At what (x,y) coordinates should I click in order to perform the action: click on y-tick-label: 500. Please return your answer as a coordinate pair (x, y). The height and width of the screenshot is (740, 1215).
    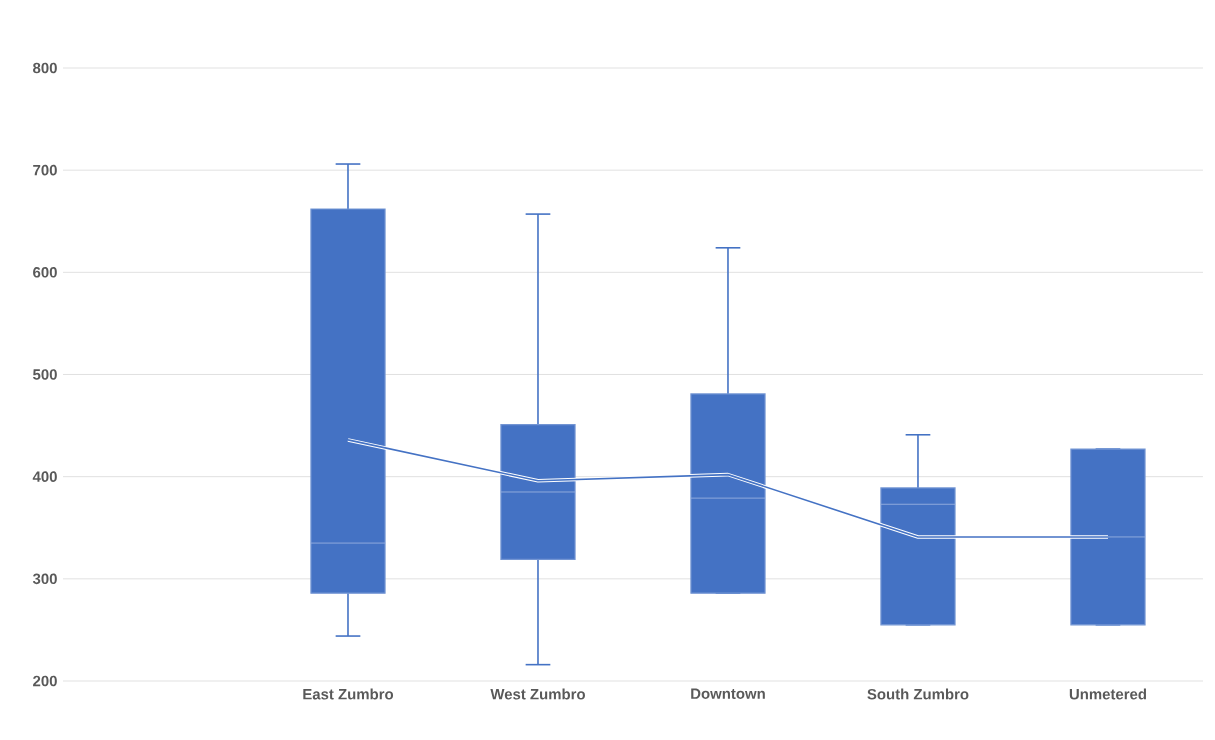
    Looking at the image, I should click on (45, 374).